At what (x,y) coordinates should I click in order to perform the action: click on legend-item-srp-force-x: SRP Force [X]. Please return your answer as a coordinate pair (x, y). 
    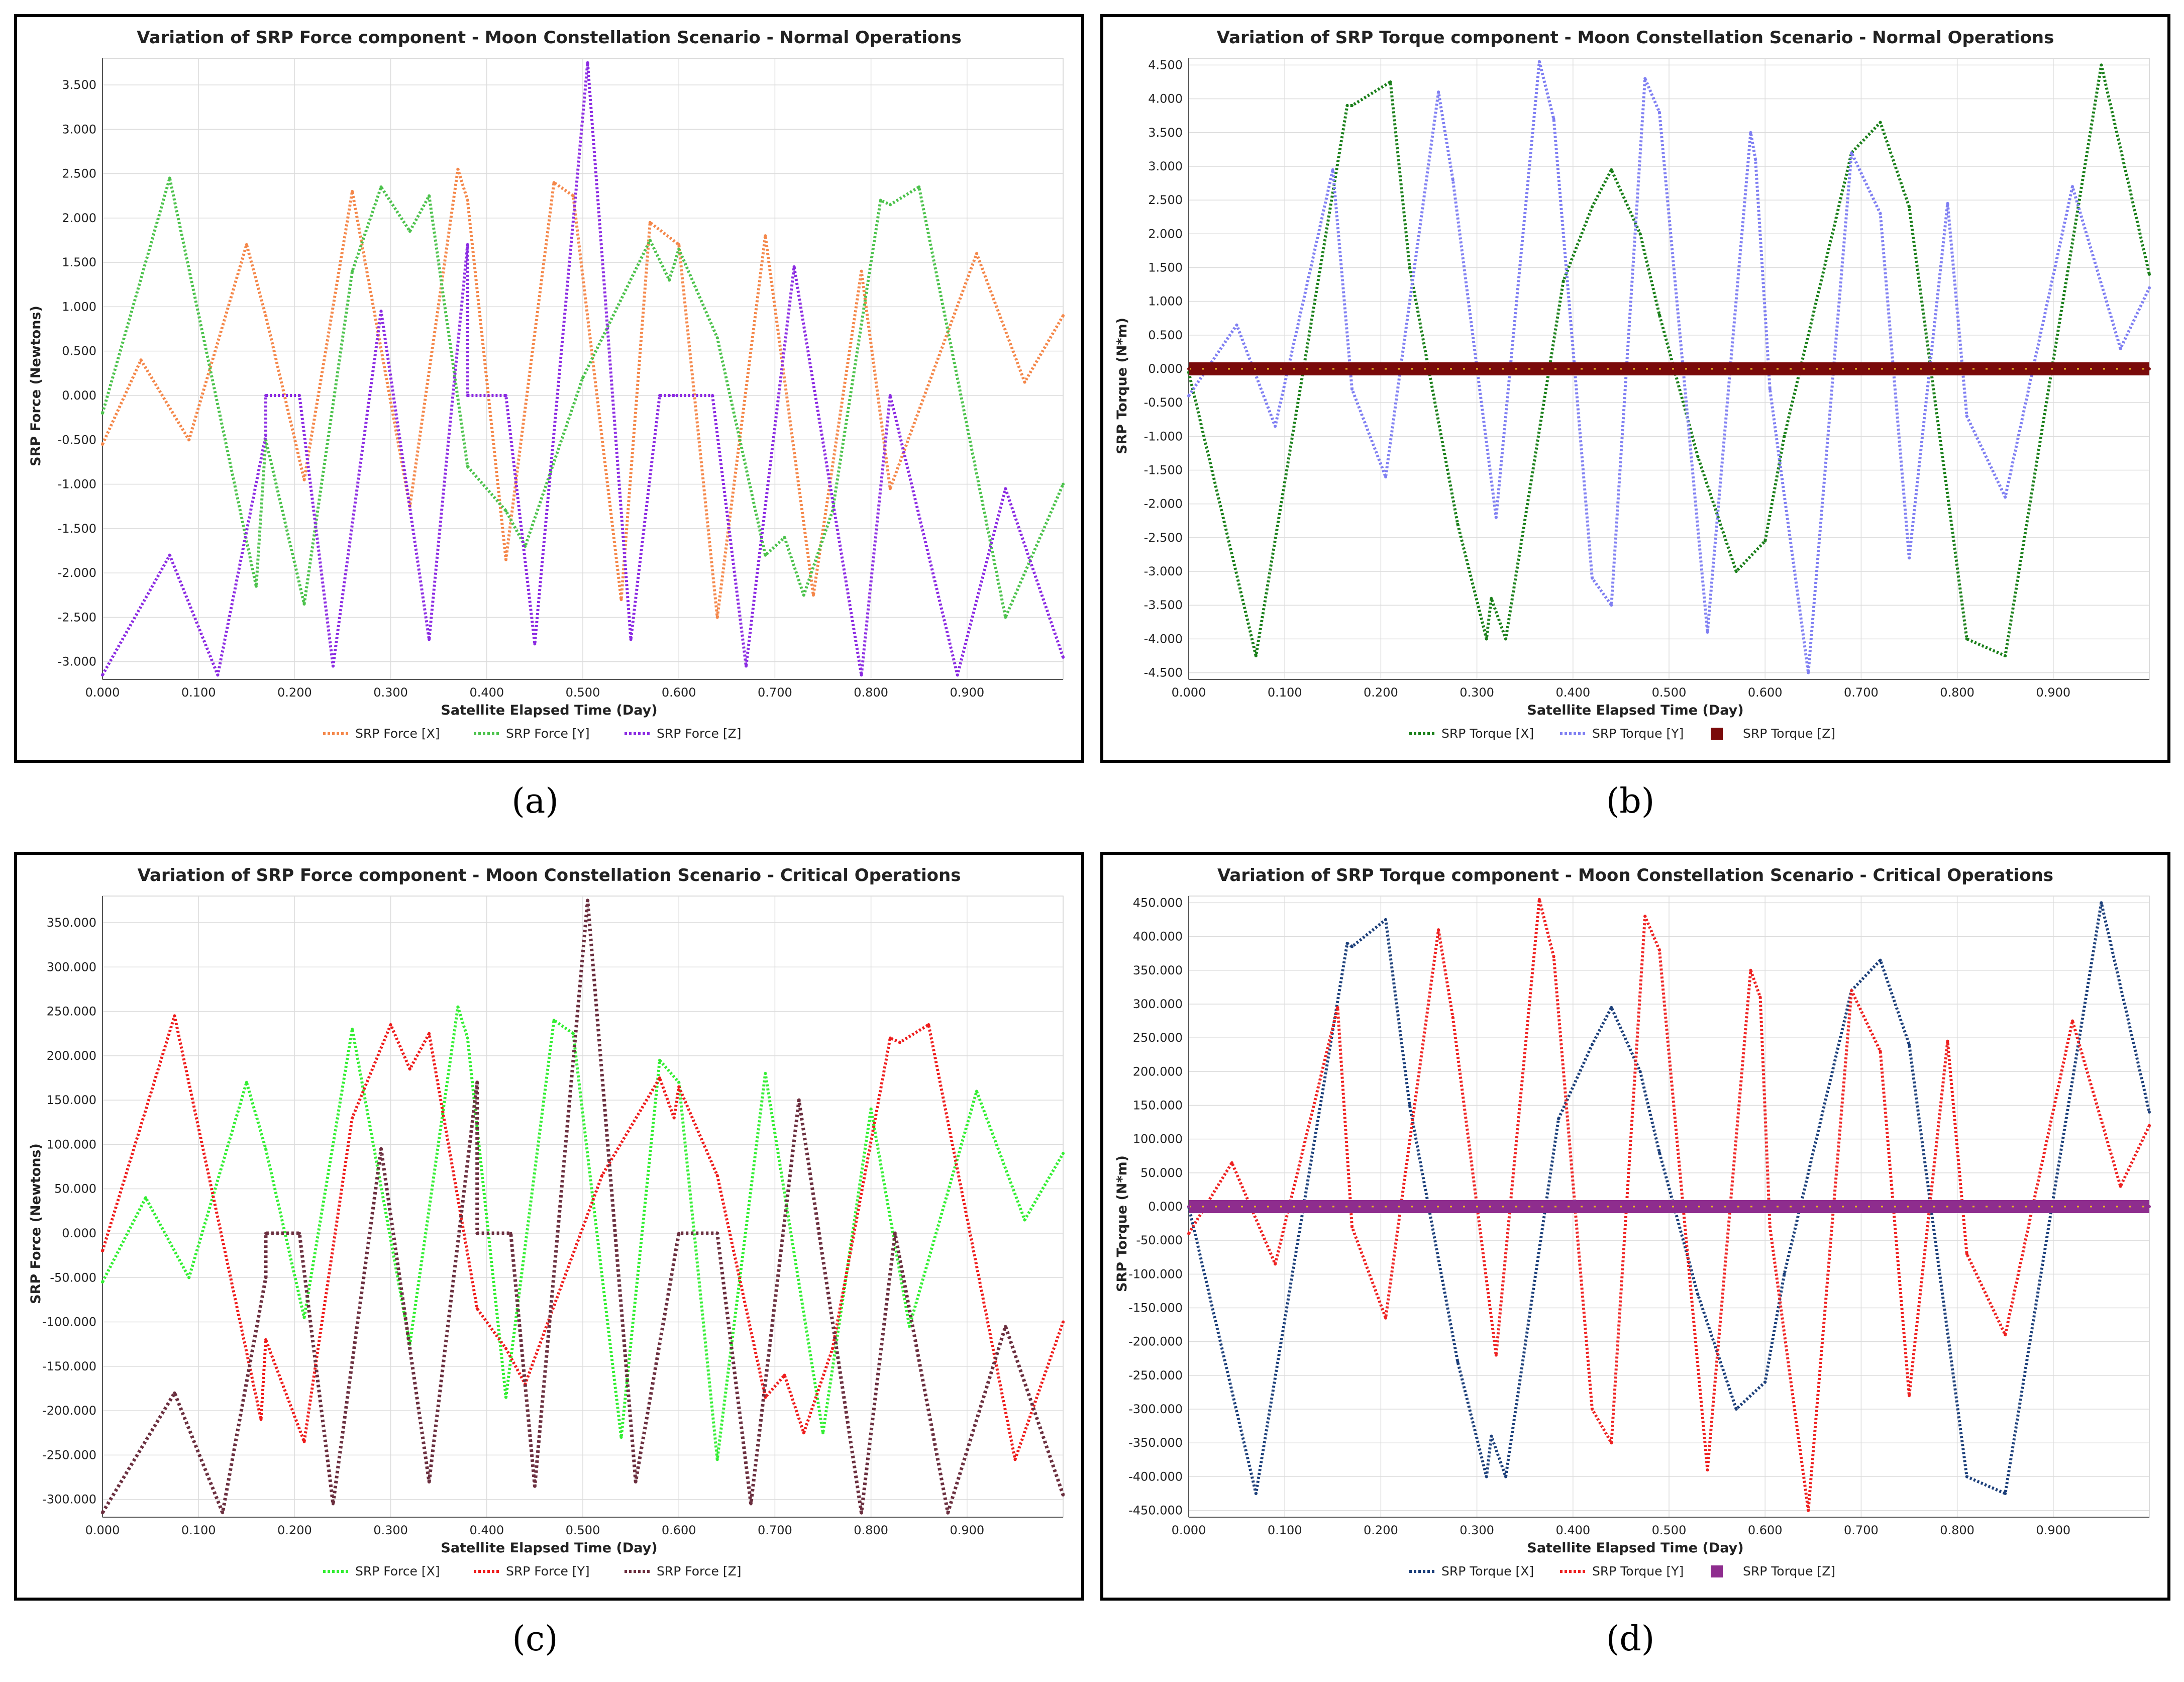
    Looking at the image, I should click on (382, 733).